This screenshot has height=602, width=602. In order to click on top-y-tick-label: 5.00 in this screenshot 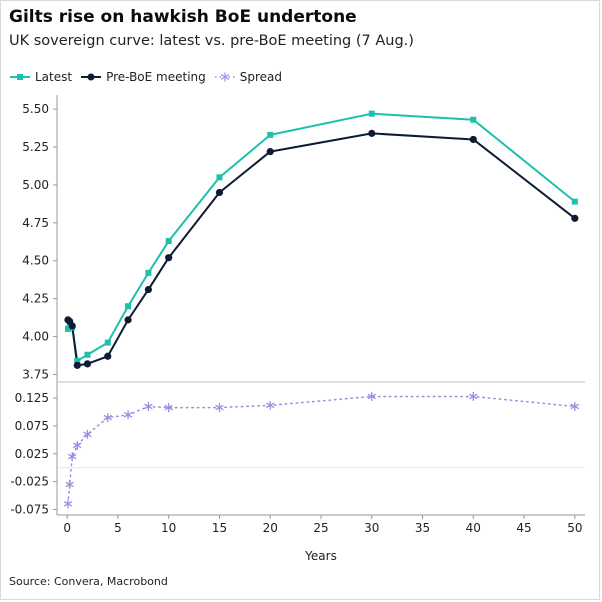, I will do `click(35, 185)`.